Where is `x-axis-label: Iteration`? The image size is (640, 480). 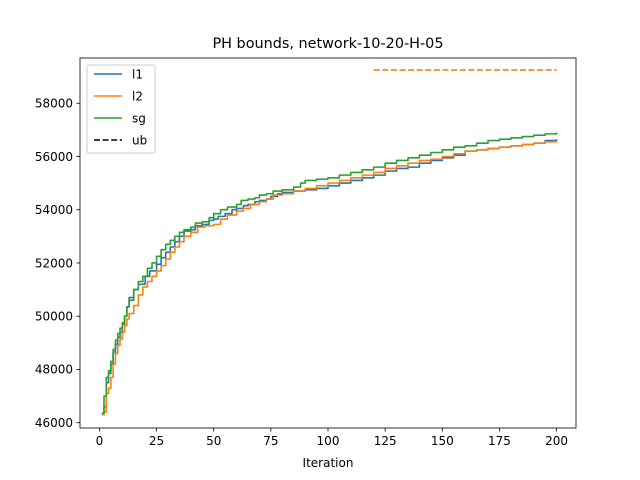
x-axis-label: Iteration is located at coordinates (328, 463).